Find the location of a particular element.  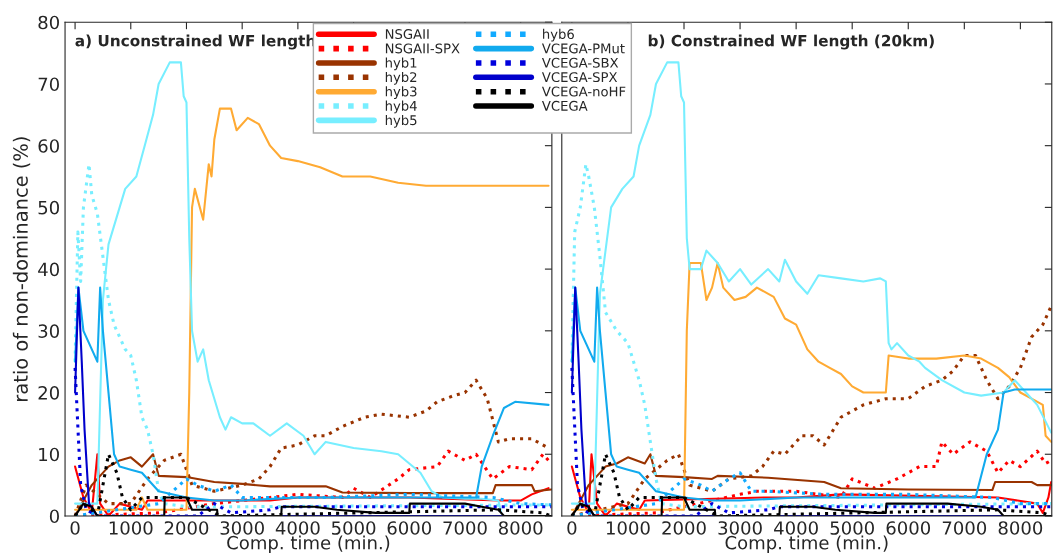

legend-label: hyb2 is located at coordinates (401, 78).